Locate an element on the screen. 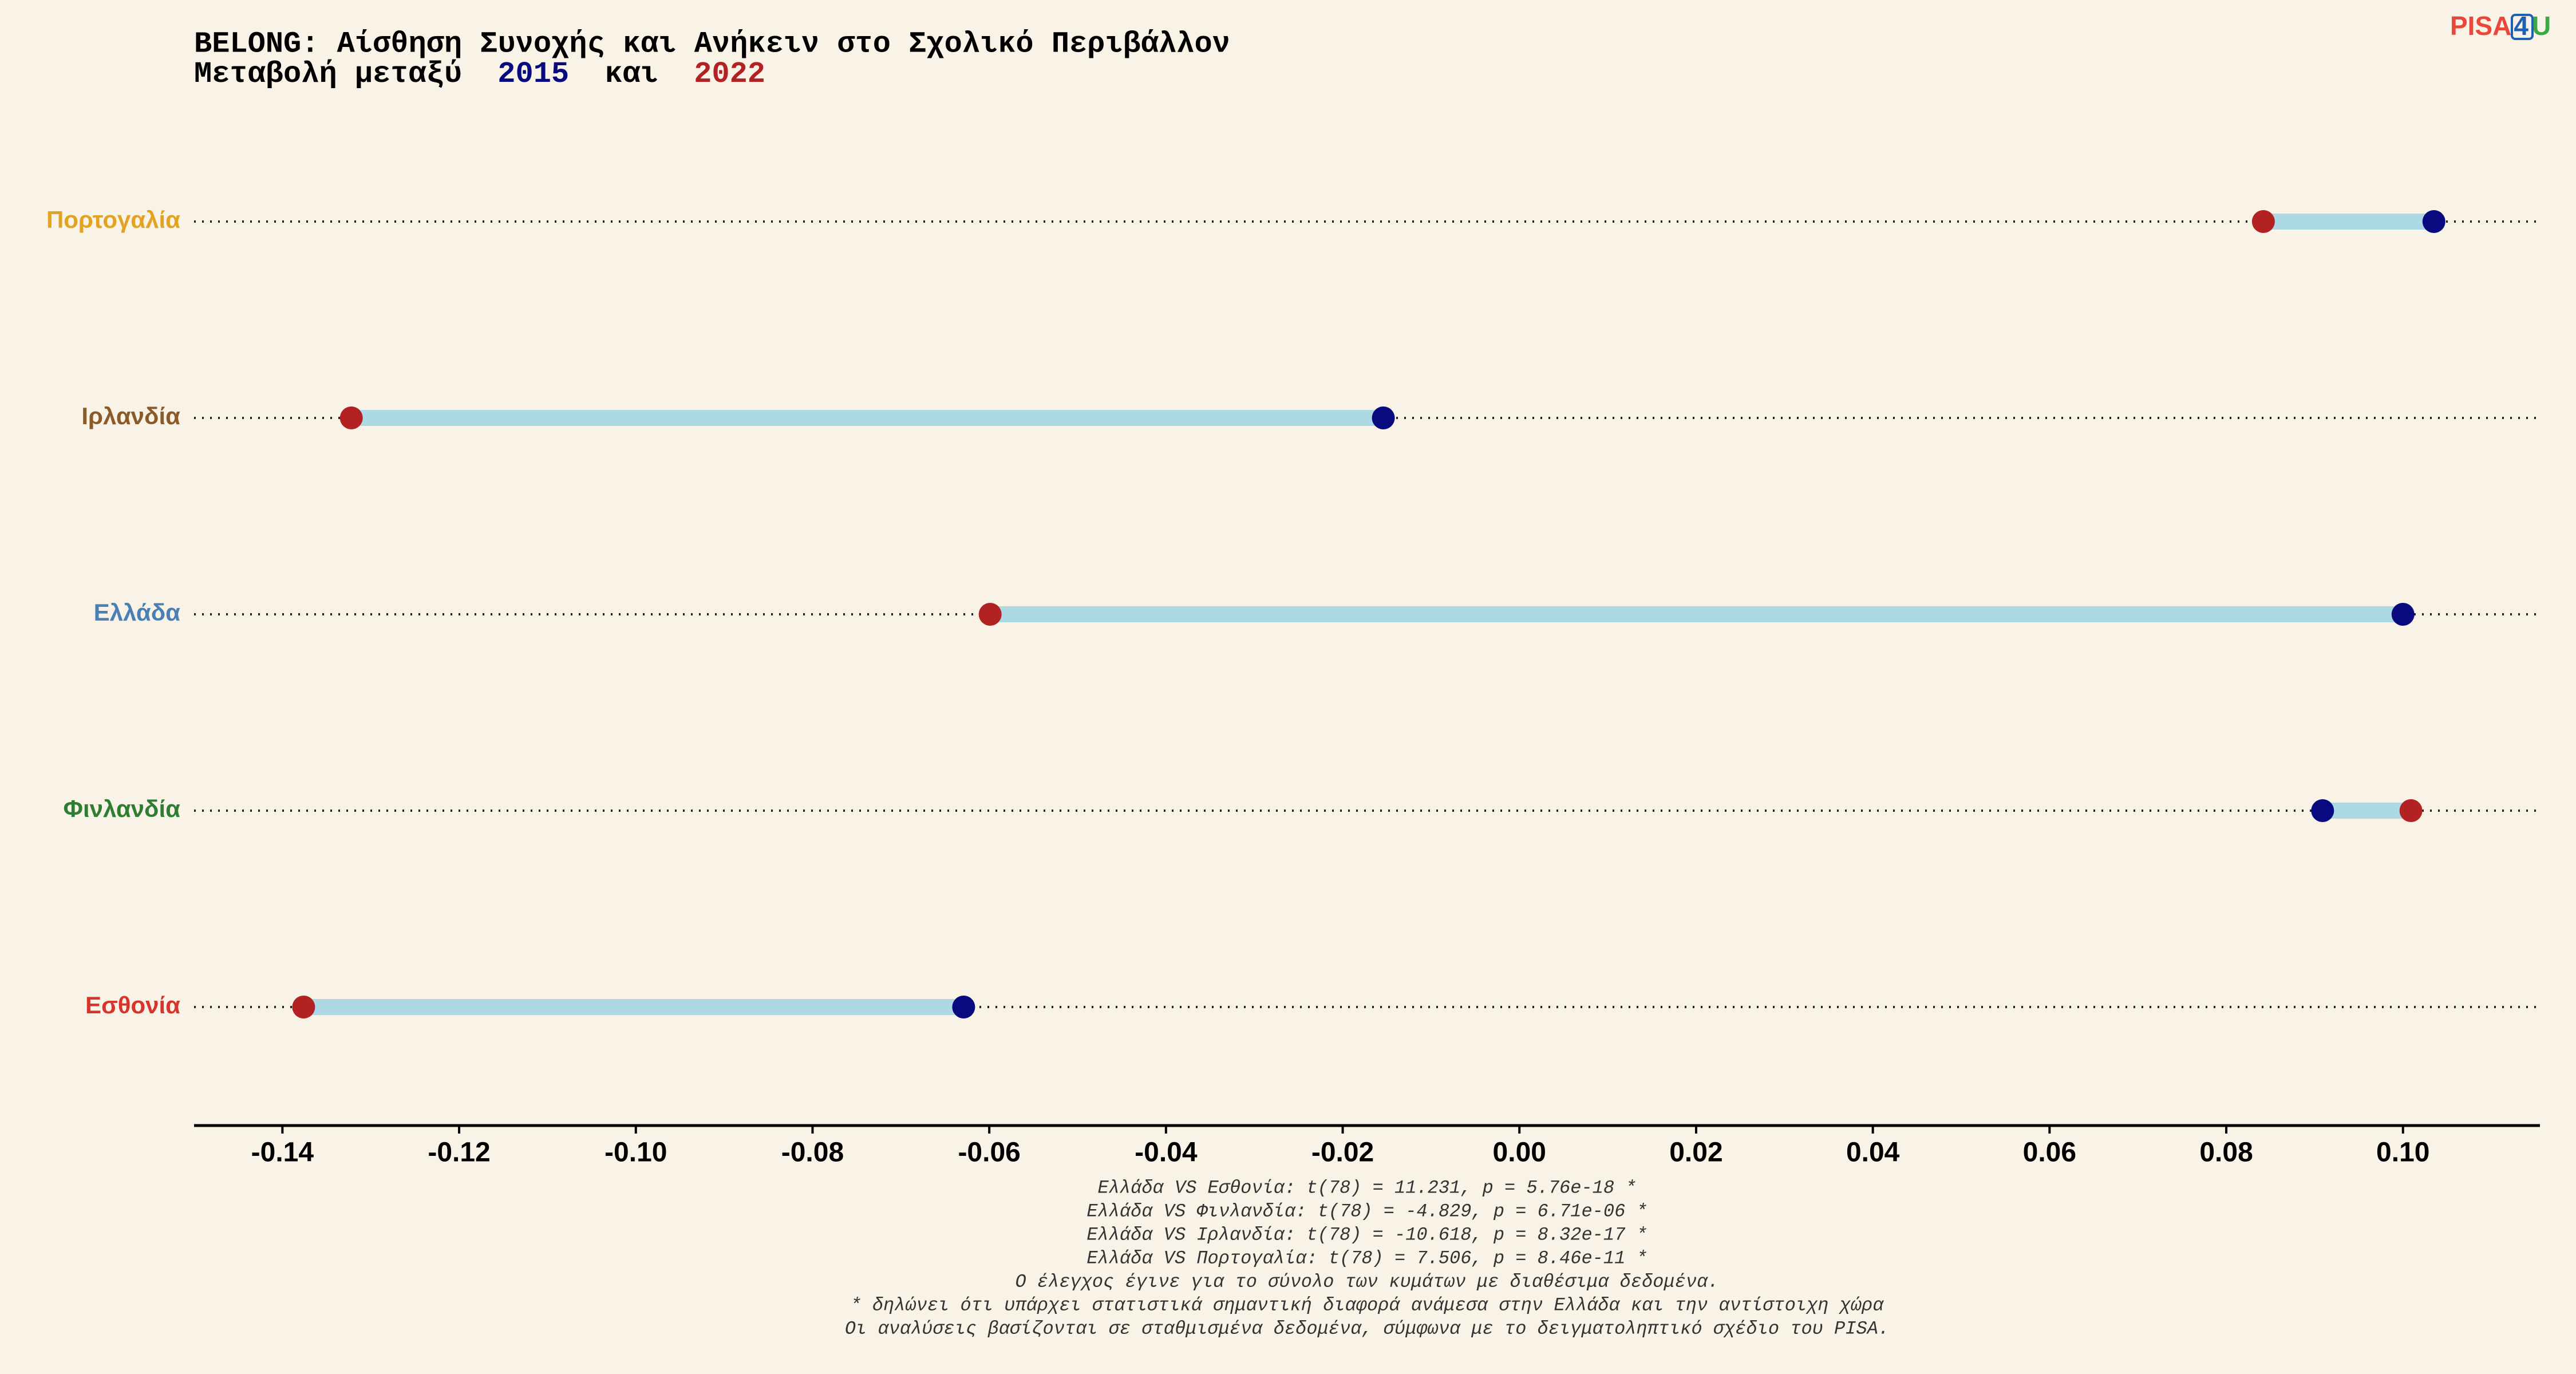  x-tick-label: -0.12 is located at coordinates (459, 1153).